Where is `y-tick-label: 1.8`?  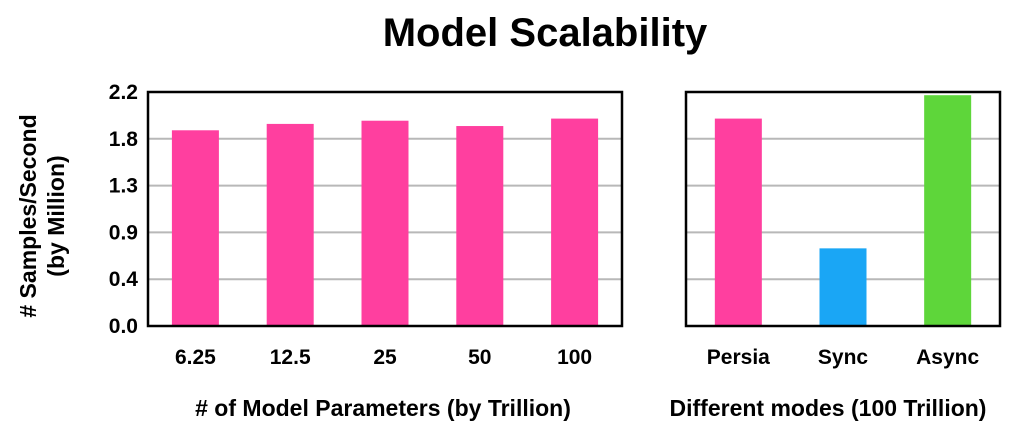 y-tick-label: 1.8 is located at coordinates (124, 139).